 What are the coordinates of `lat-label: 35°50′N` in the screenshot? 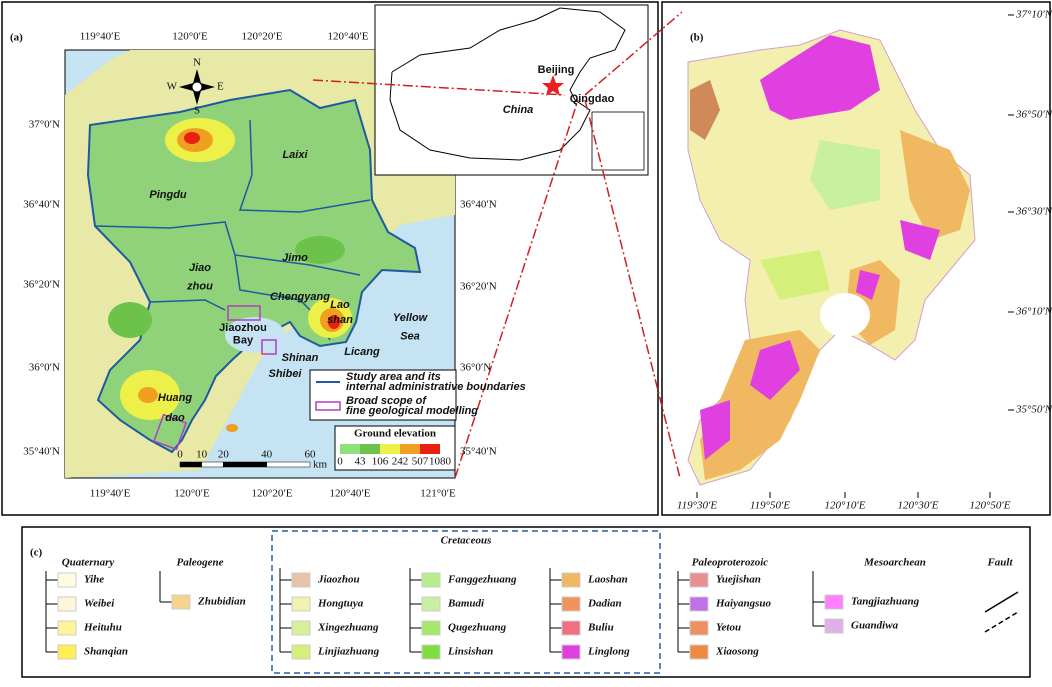 It's located at (1033, 410).